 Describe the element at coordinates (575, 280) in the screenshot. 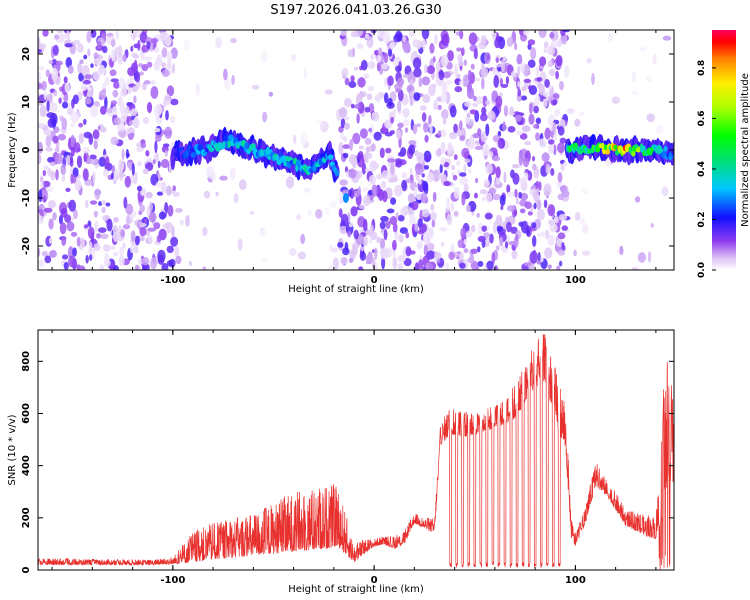

I see `x-tick-label: 100` at that location.